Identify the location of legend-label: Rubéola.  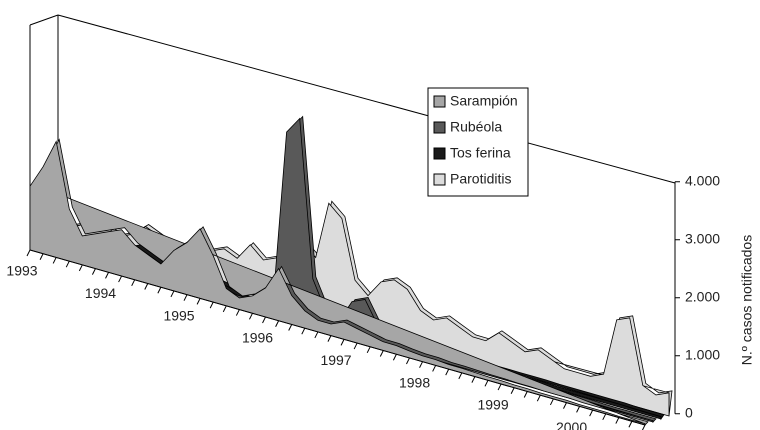
(476, 127).